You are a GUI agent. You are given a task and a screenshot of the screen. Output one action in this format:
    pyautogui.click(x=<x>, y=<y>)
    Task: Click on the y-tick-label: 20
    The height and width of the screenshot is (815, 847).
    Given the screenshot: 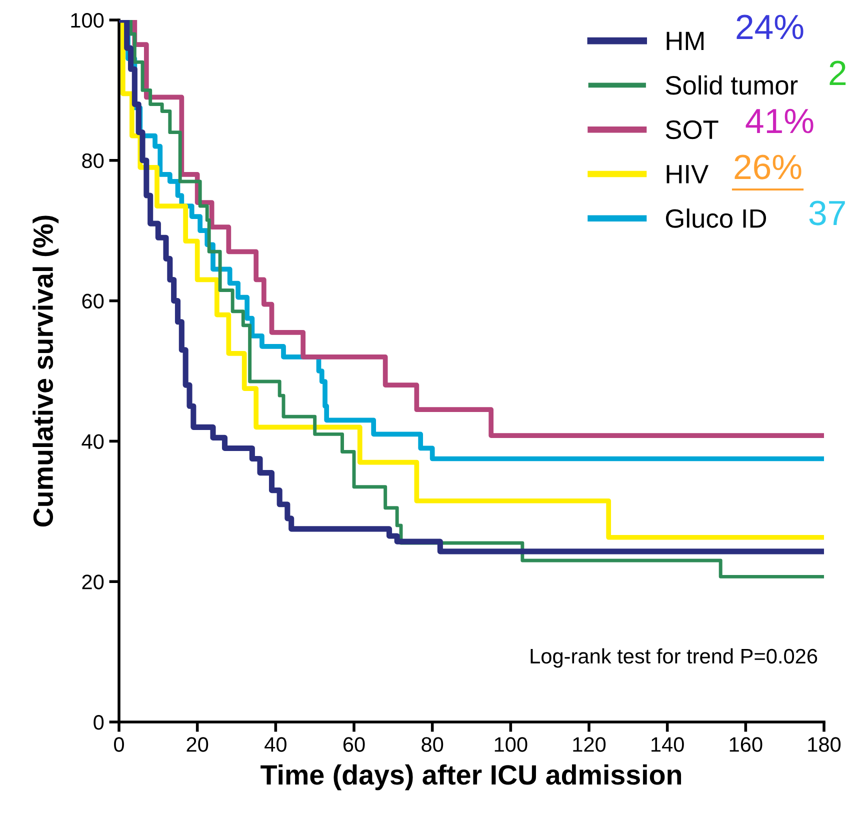 What is the action you would take?
    pyautogui.click(x=93, y=582)
    